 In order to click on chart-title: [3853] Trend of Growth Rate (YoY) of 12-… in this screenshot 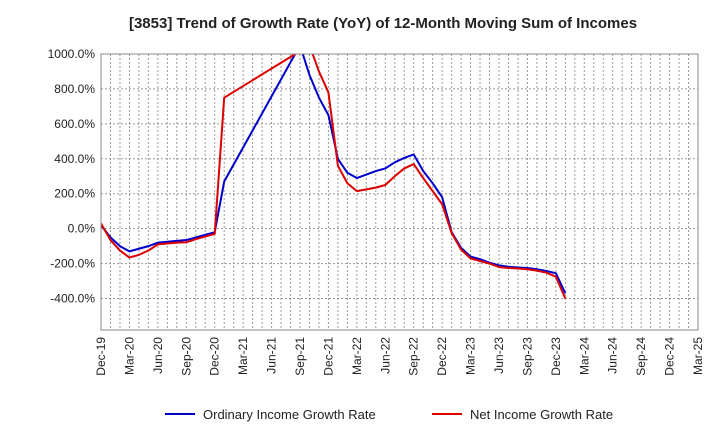, I will do `click(383, 23)`.